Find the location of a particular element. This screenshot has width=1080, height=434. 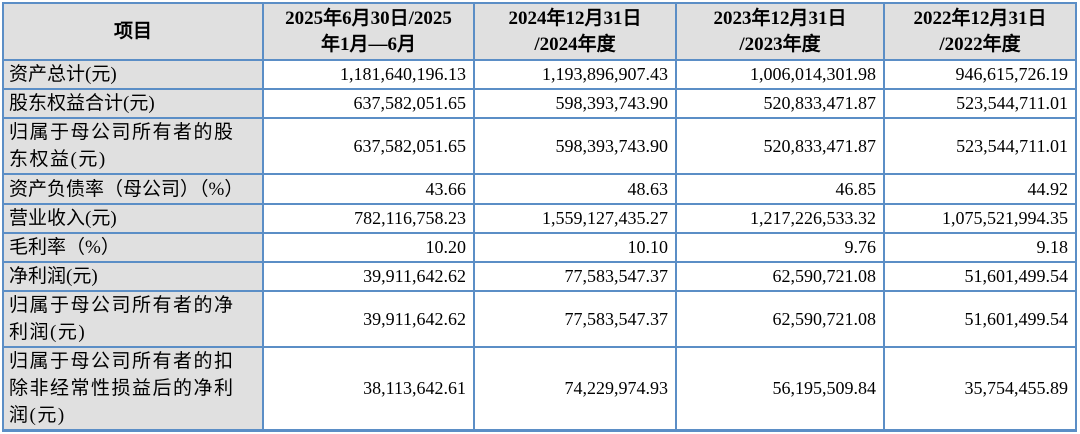

row-label: 净利润(元) is located at coordinates (133, 276).